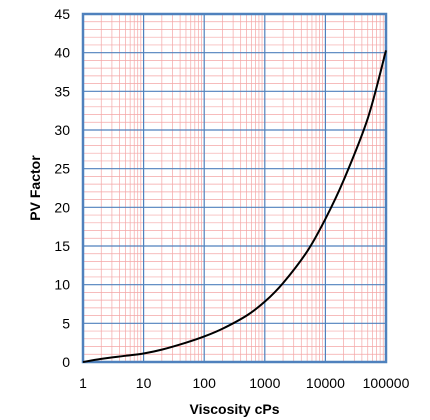  Describe the element at coordinates (62, 130) in the screenshot. I see `y-tick-label: 30` at that location.